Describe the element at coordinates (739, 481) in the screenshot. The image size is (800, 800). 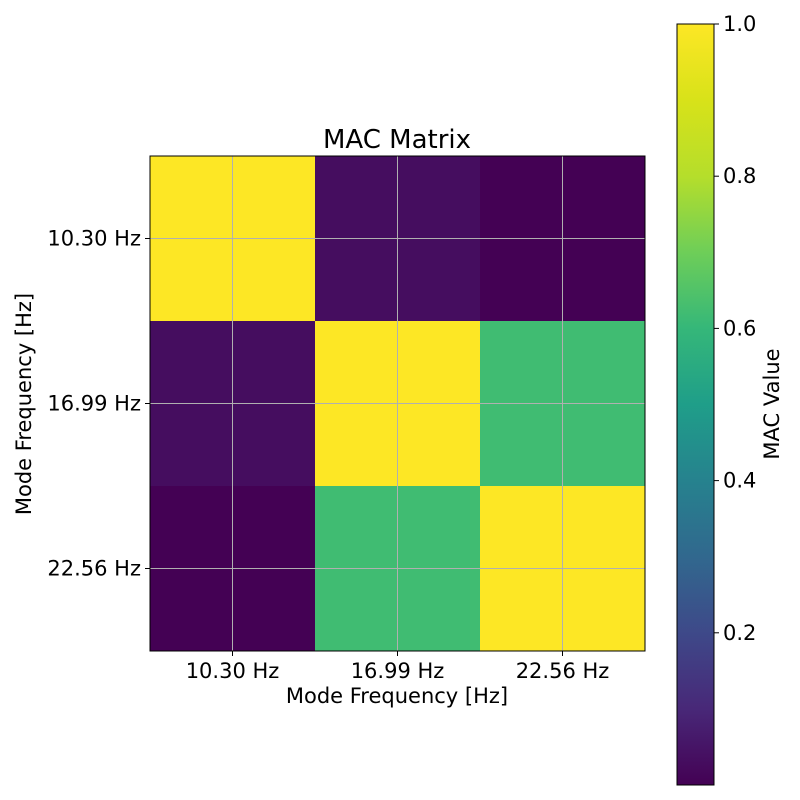
I see `colorbar-tick-label: 0.4` at that location.